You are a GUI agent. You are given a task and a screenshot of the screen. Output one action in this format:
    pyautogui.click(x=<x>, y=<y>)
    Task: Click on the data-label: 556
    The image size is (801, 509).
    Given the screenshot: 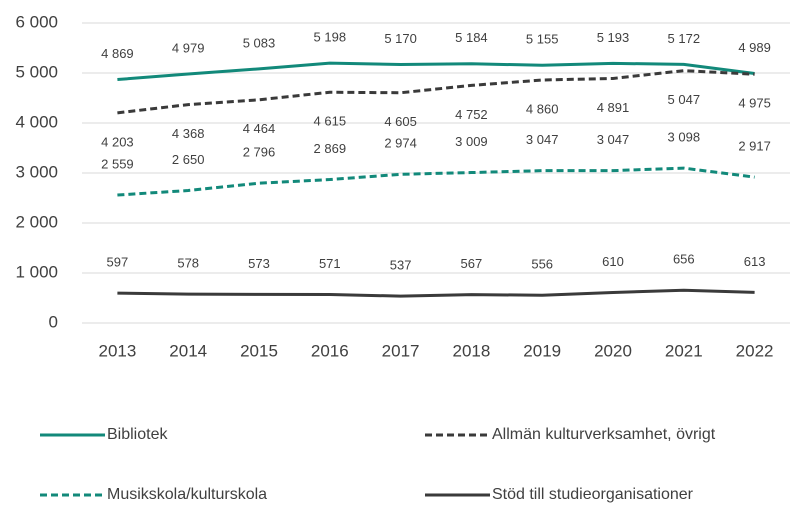 What is the action you would take?
    pyautogui.click(x=542, y=264)
    